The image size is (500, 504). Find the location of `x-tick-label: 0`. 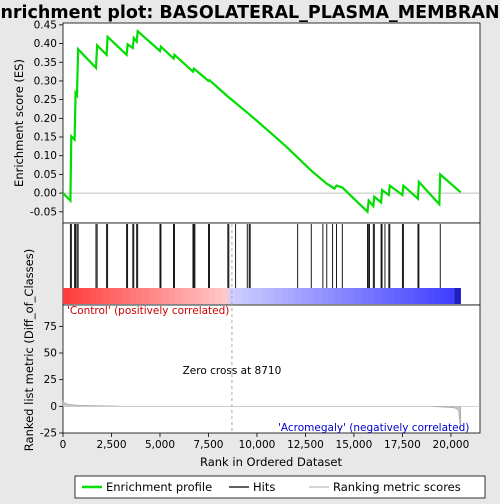

x-tick-label: 0 is located at coordinates (63, 445).